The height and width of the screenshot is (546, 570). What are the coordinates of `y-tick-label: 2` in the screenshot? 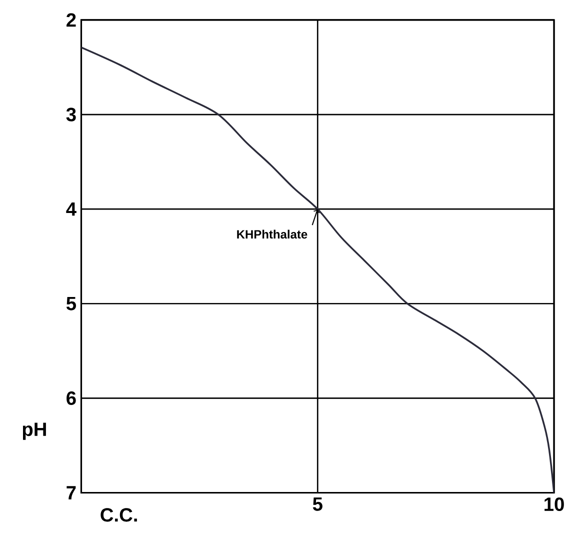 It's located at (71, 20).